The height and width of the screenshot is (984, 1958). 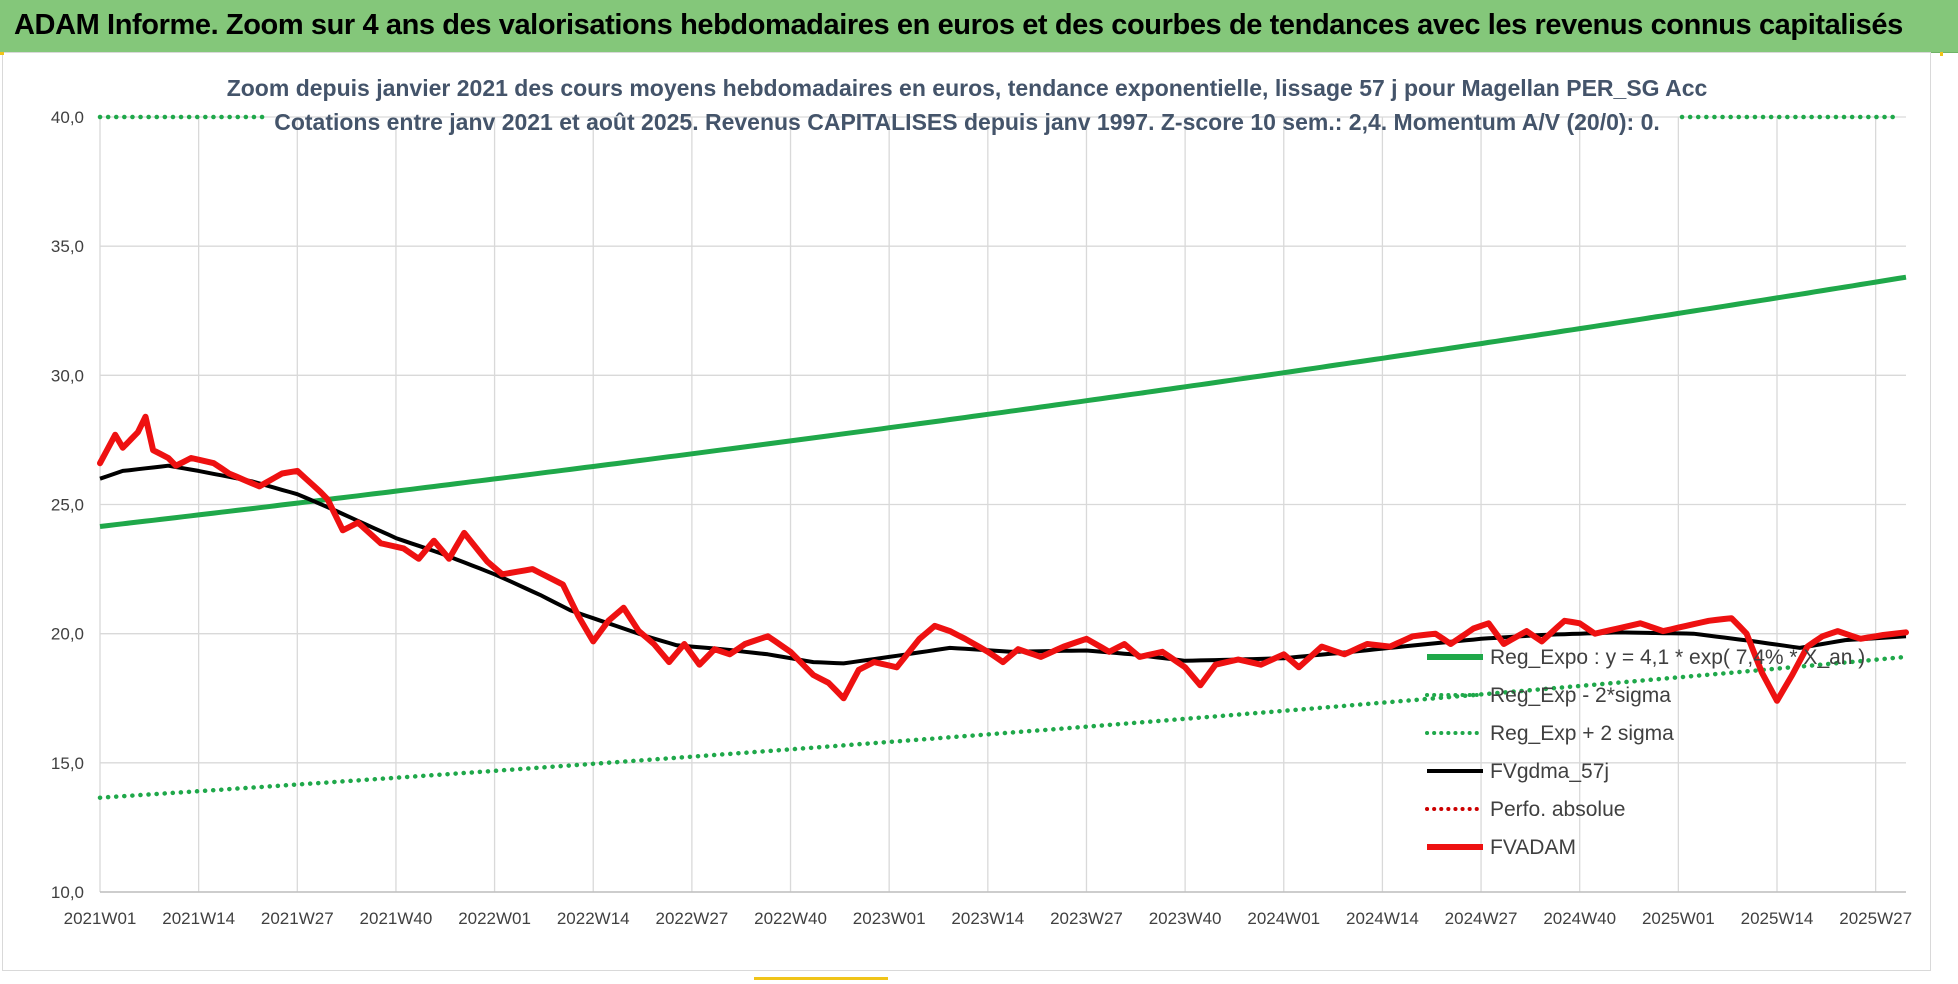 I want to click on x-tick-label: 2023W14, so click(x=987, y=918).